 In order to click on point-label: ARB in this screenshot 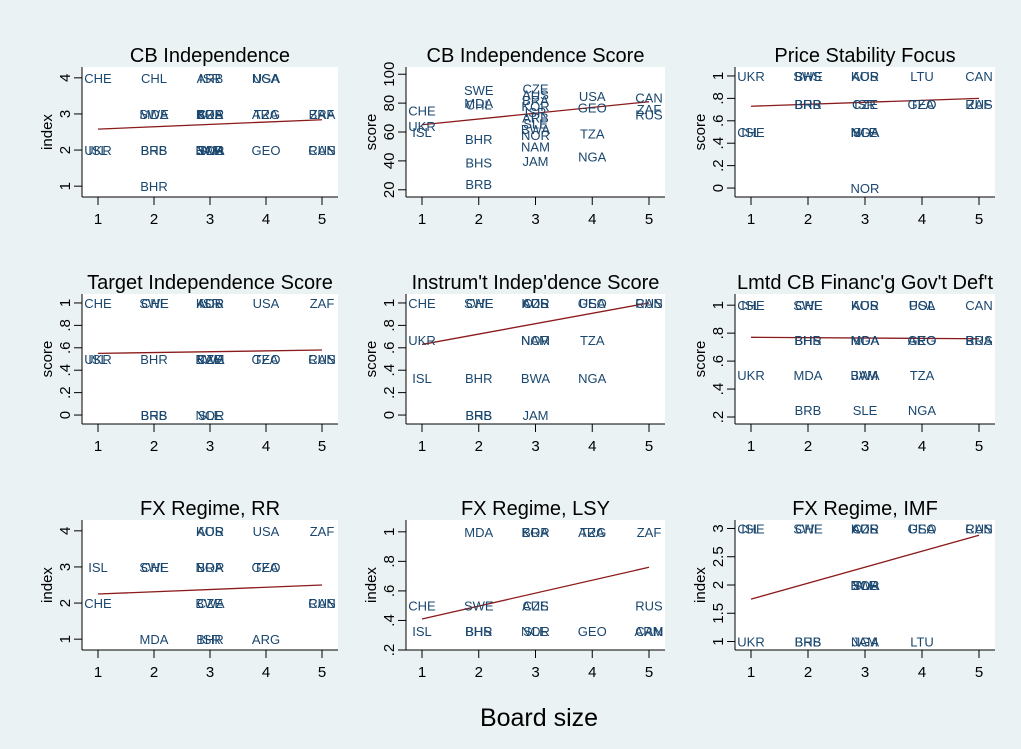, I will do `click(210, 78)`.